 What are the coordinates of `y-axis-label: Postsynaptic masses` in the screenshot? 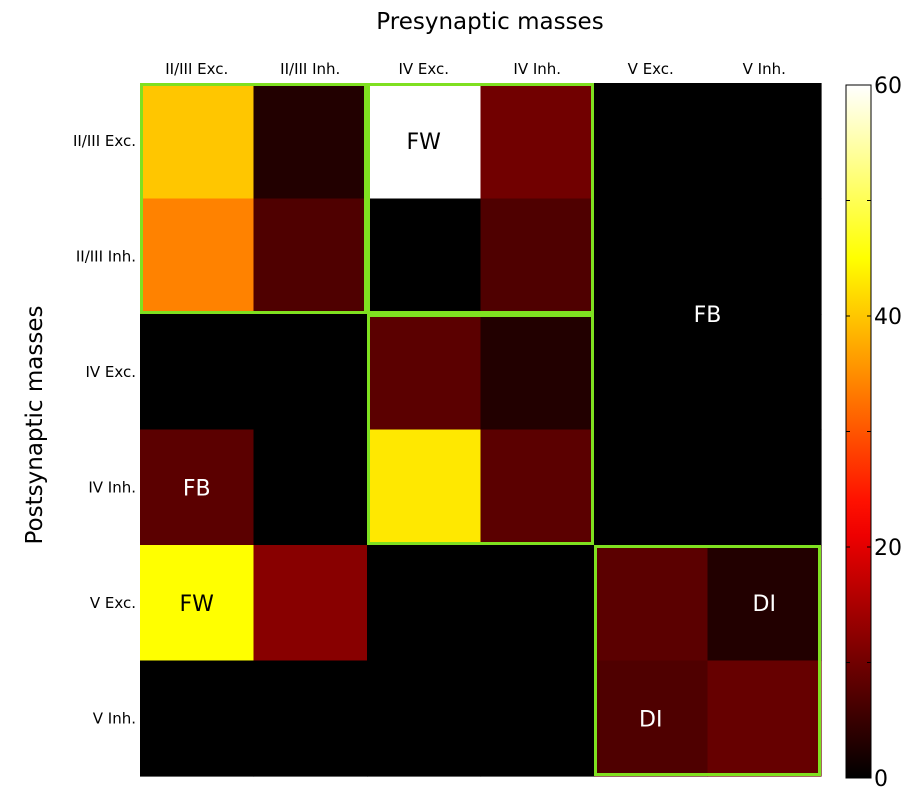 It's located at (35, 425).